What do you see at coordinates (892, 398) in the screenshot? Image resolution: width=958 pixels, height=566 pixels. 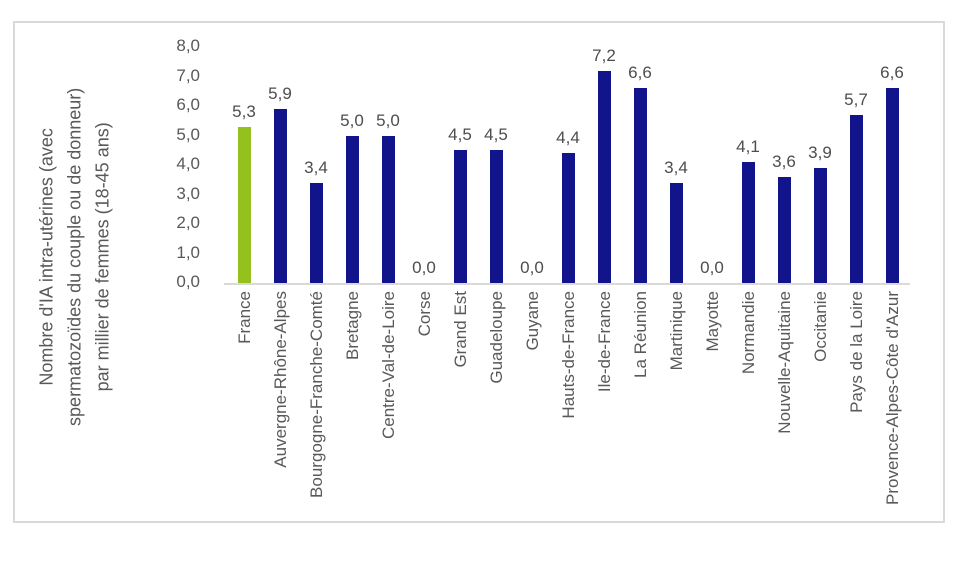 I see `x-axis-label: Provence-Alpes-Côte d'Azur` at bounding box center [892, 398].